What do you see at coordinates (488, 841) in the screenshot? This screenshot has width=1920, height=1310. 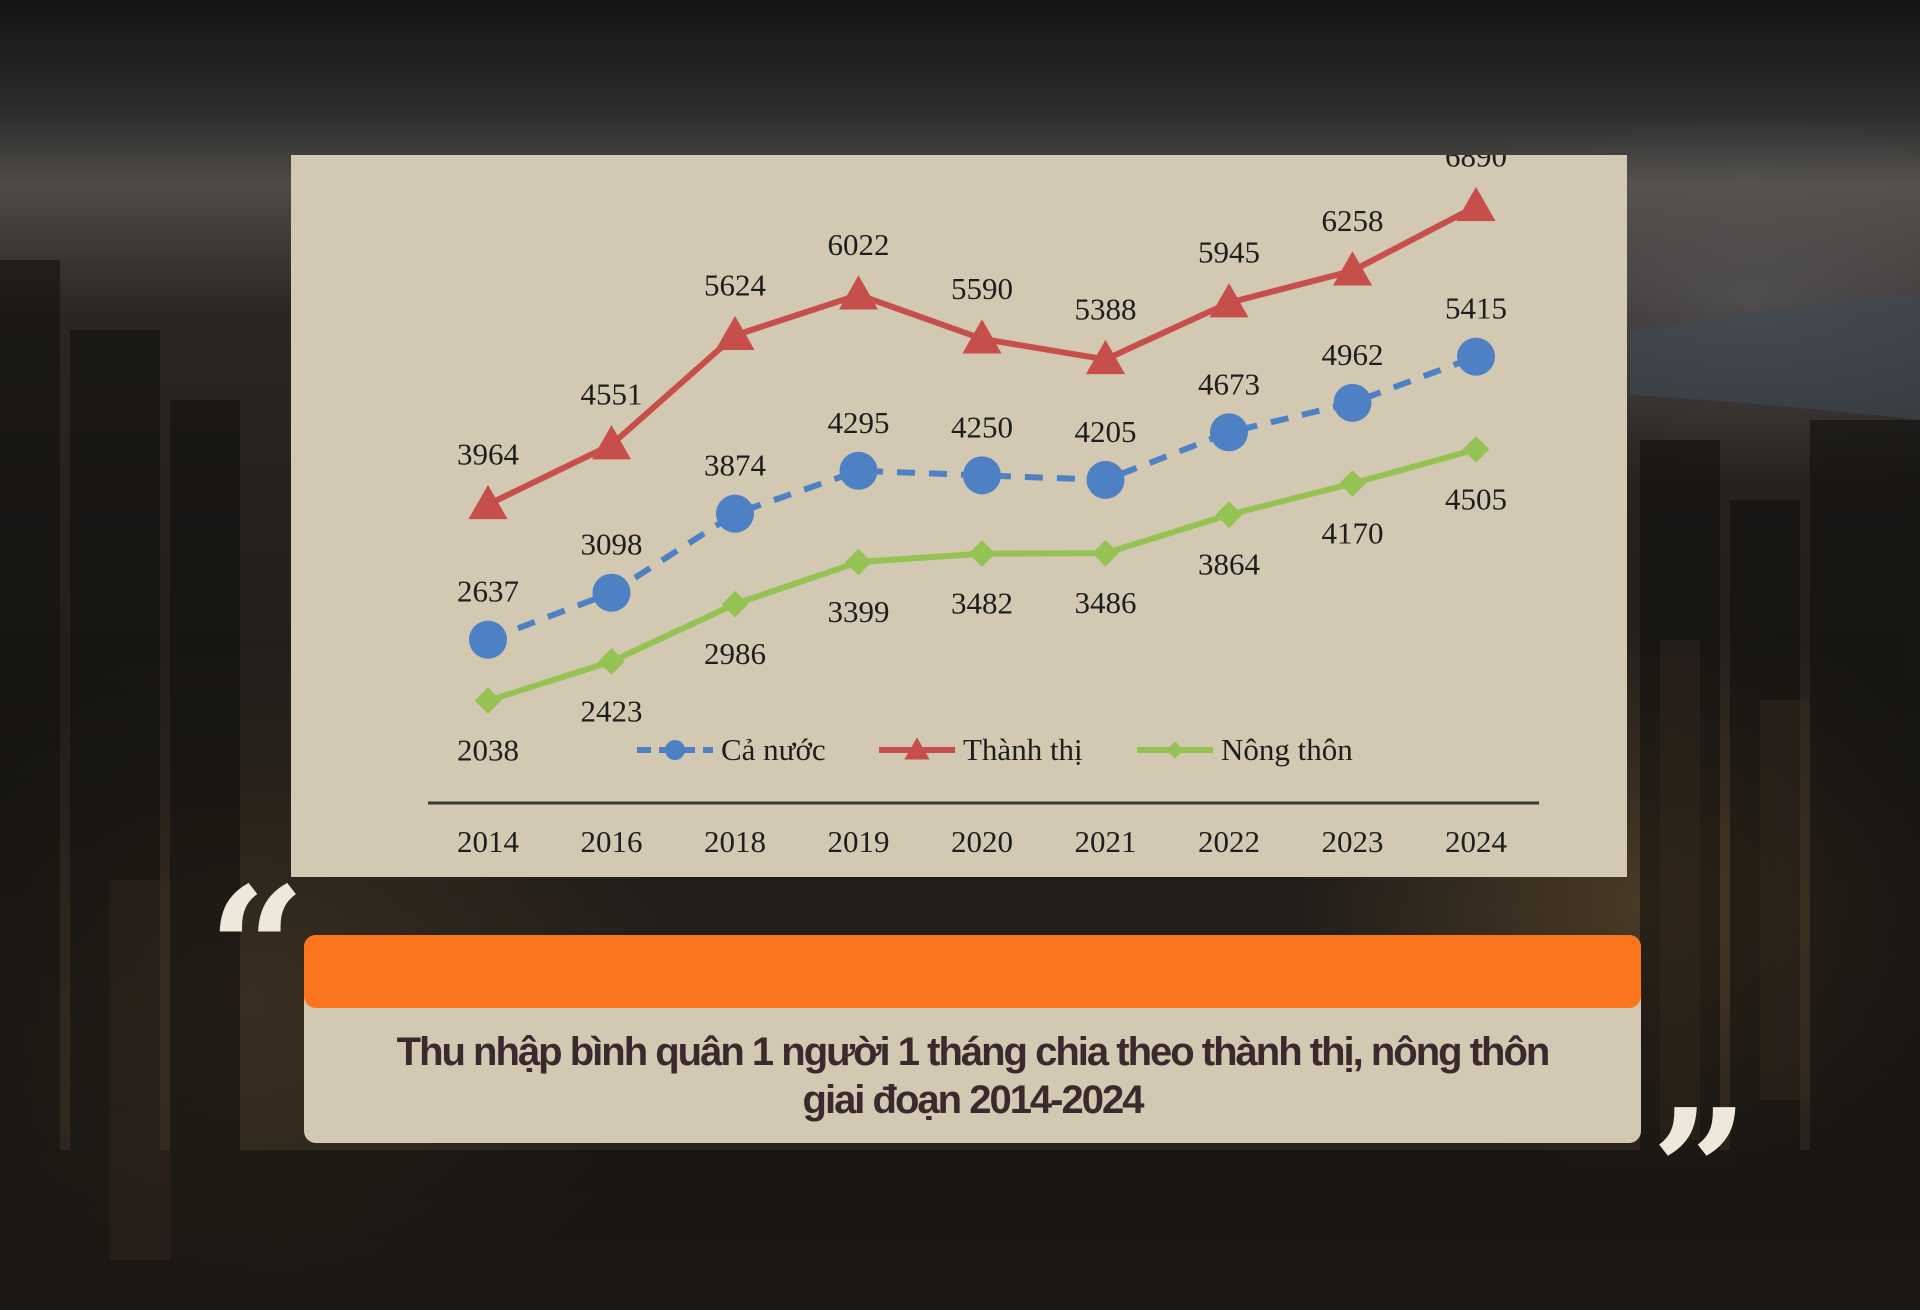 I see `x-tick-label: 2014` at bounding box center [488, 841].